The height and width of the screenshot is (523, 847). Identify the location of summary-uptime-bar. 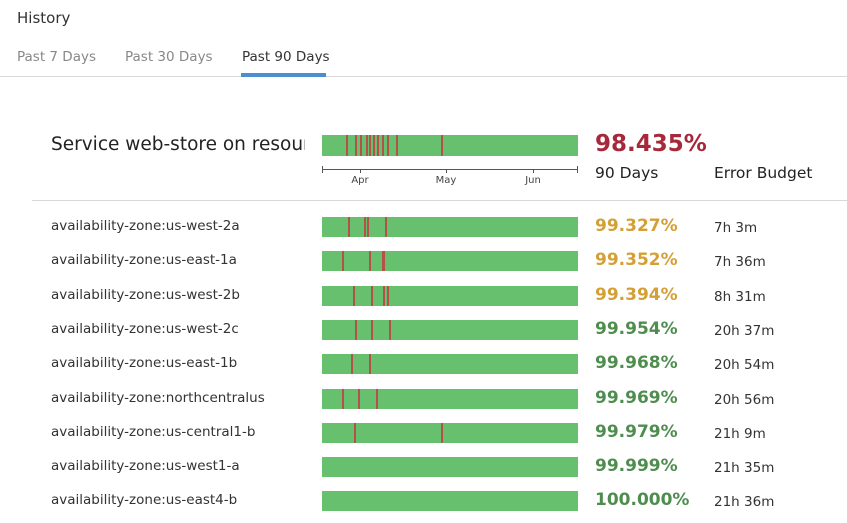
(450, 145).